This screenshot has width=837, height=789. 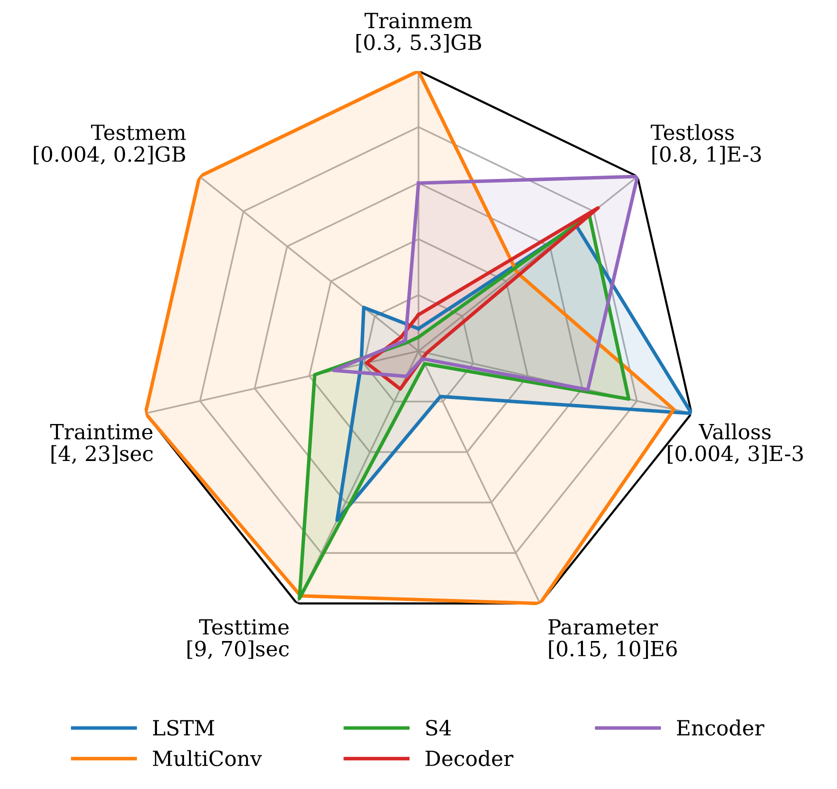 What do you see at coordinates (438, 728) in the screenshot?
I see `legend-label: S4` at bounding box center [438, 728].